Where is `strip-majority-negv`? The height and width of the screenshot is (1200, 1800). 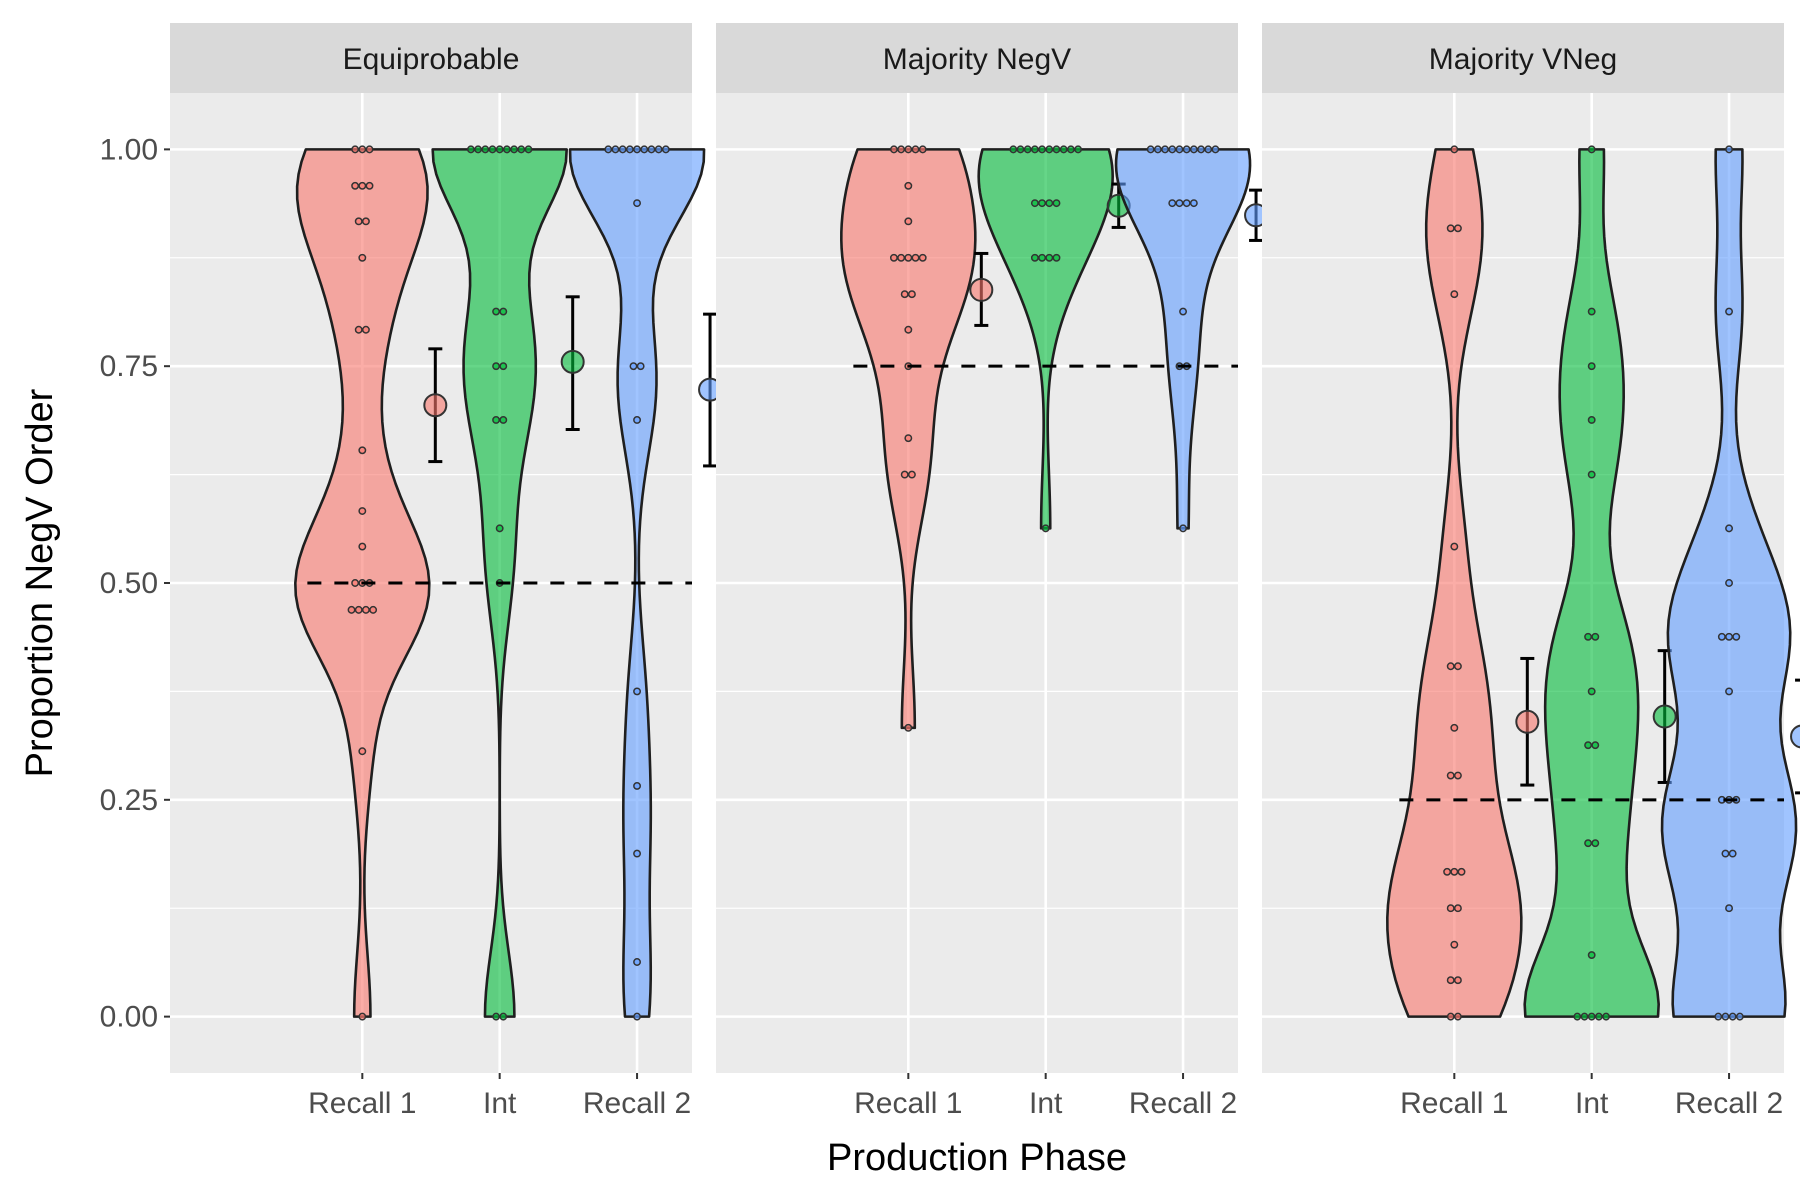 strip-majority-negv is located at coordinates (977, 58).